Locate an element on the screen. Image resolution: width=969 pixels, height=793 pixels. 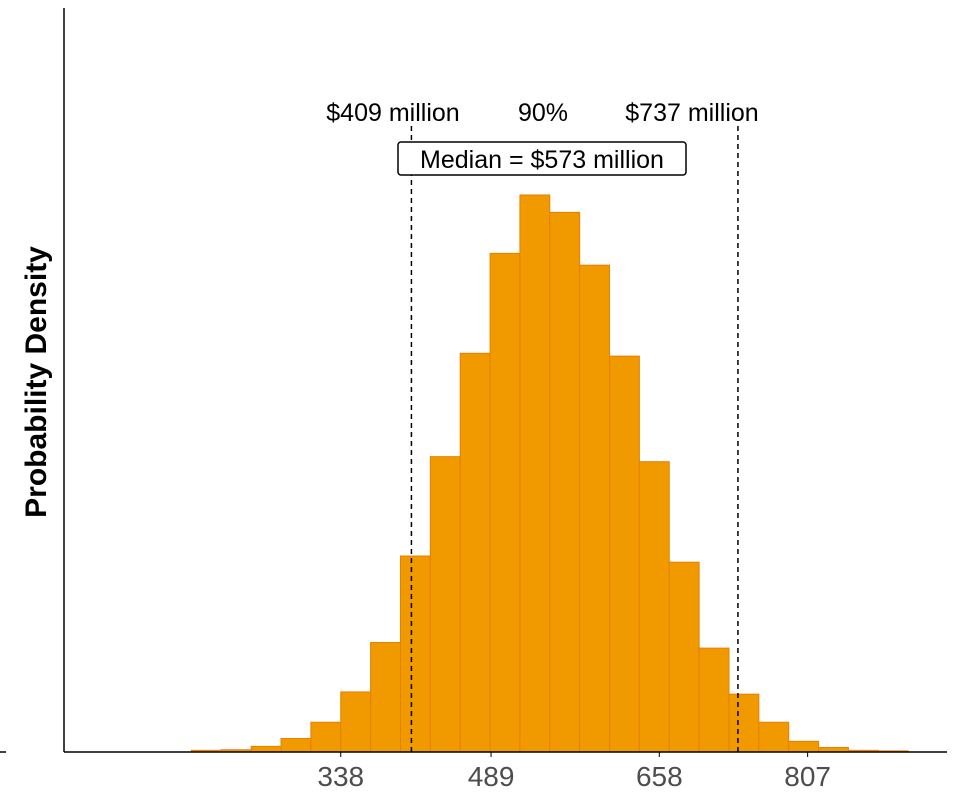
x-tick-label: 658 is located at coordinates (659, 776).